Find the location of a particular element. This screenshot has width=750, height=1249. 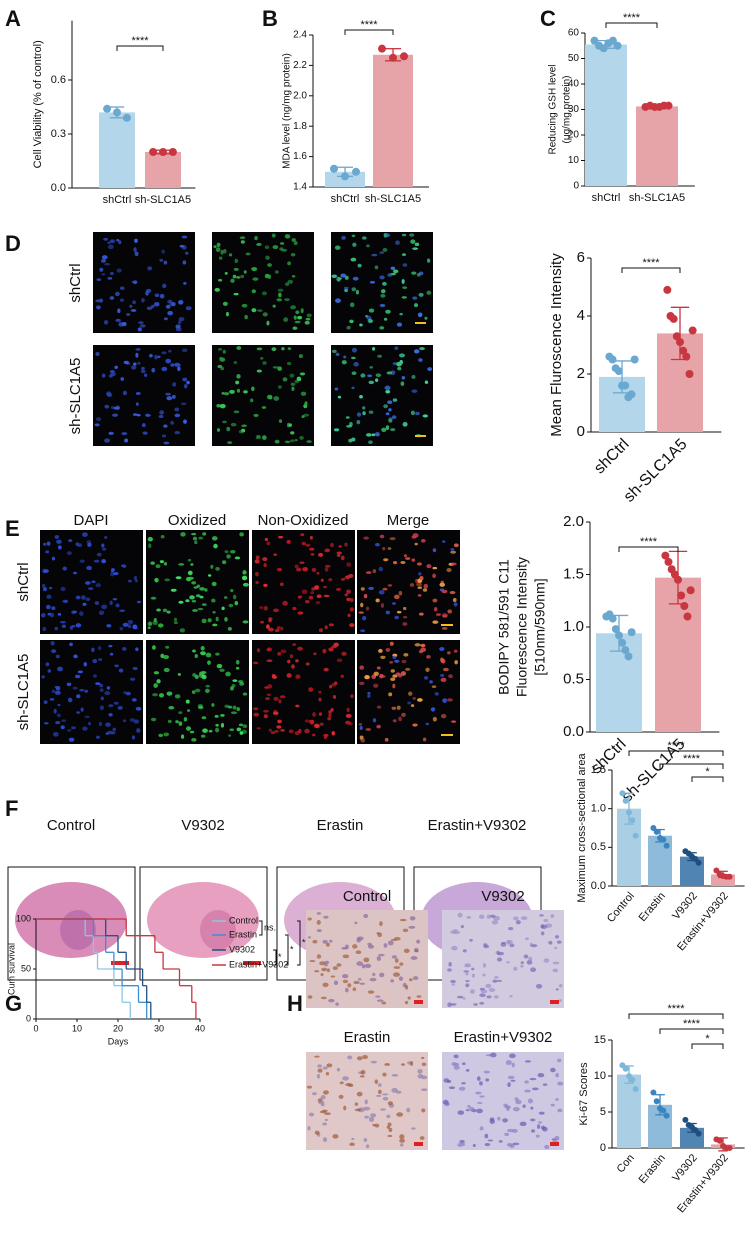

image-column-label: Non-Oxidized is located at coordinates (303, 520).